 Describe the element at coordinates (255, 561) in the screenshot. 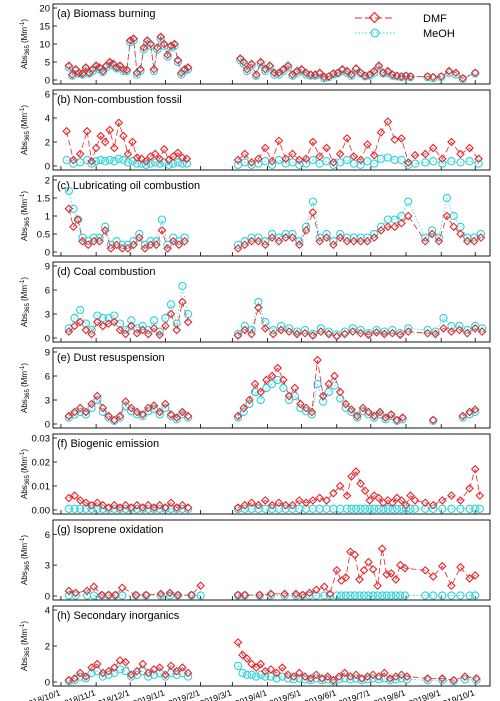

I see `panel-7: (g) Isoprene oxidation 0 3 6 Abs365 (Mm-1)` at that location.